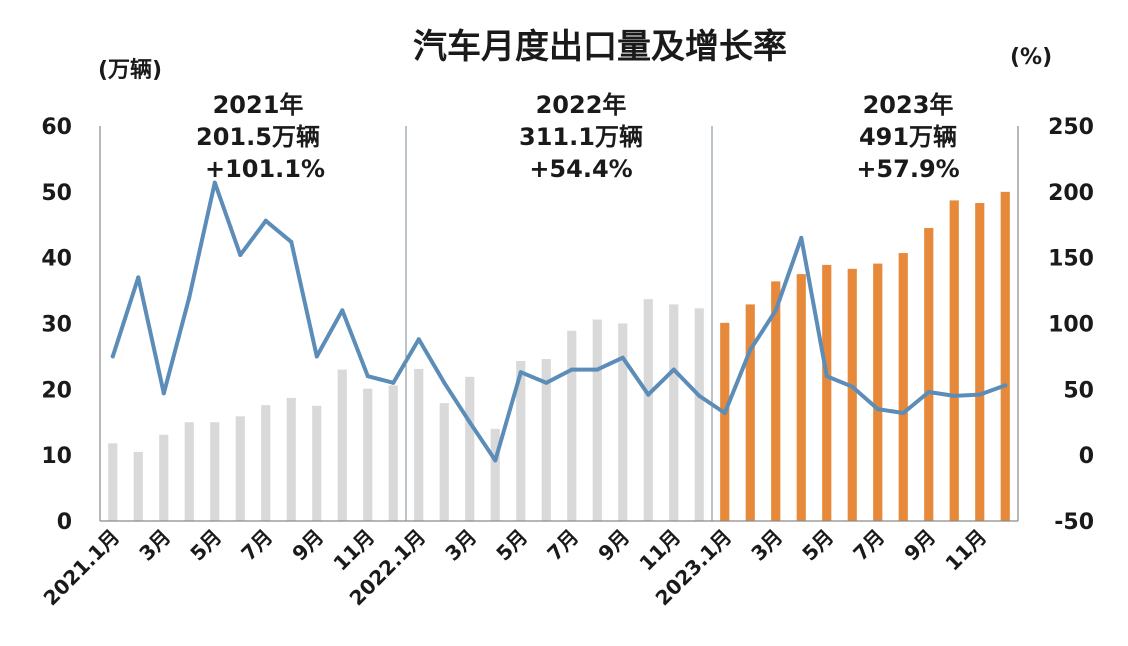 Image resolution: width=1128 pixels, height=646 pixels. Describe the element at coordinates (1071, 259) in the screenshot. I see `y-right-tick-label: 150` at that location.